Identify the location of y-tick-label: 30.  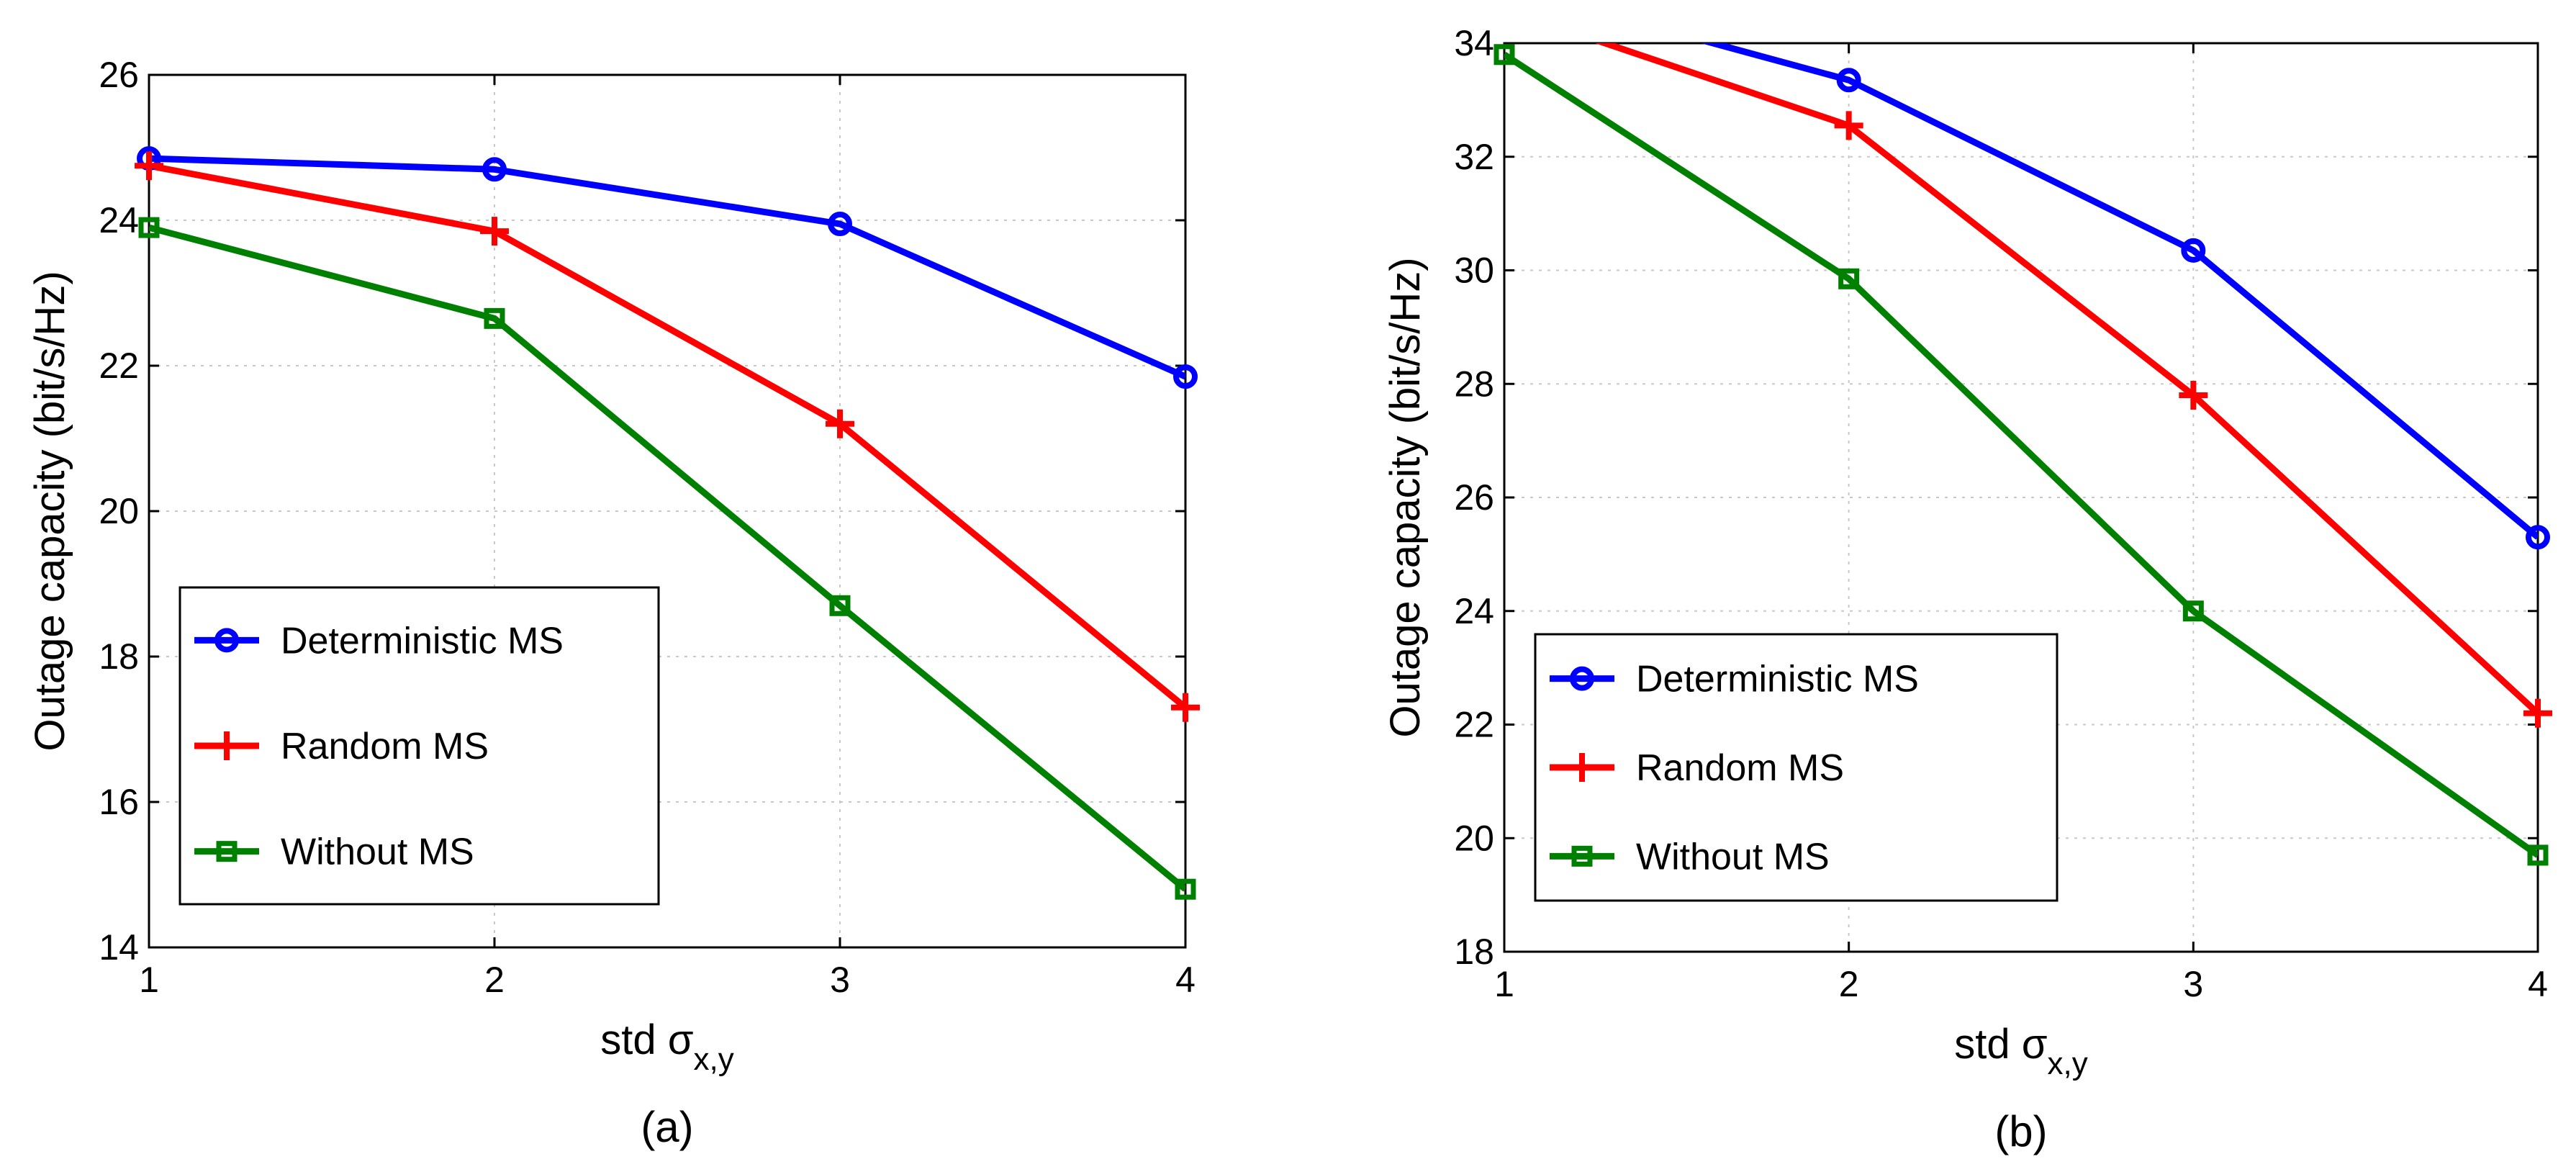
(1474, 271).